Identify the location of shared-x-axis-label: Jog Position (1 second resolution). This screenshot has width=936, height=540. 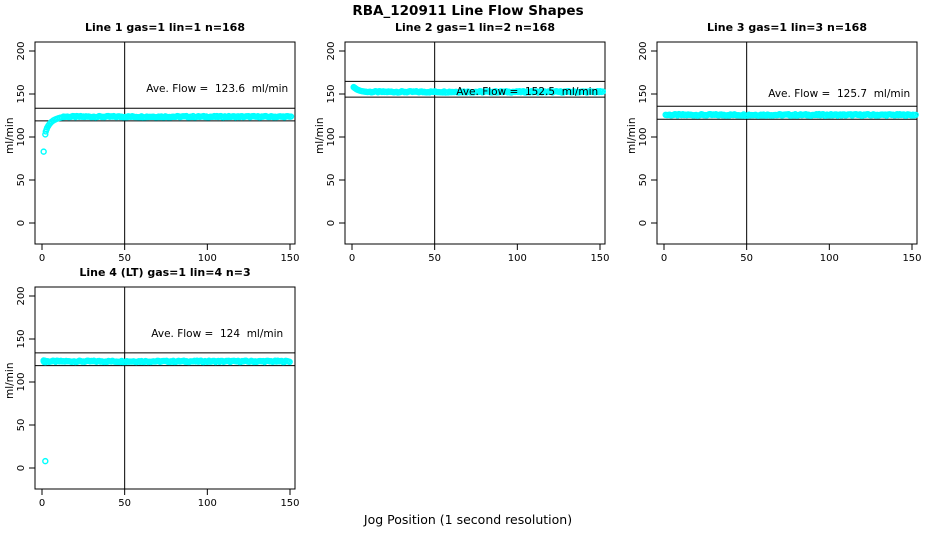
(468, 519).